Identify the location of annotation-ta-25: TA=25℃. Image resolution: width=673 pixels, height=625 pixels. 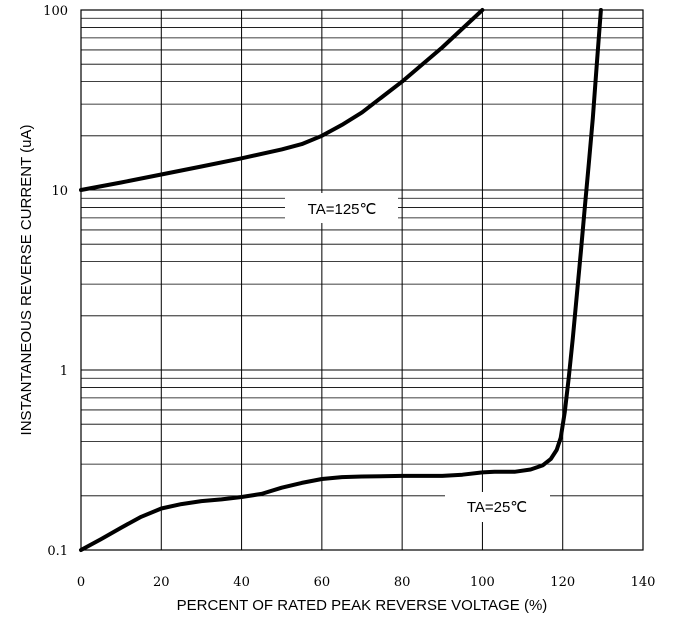
(497, 507).